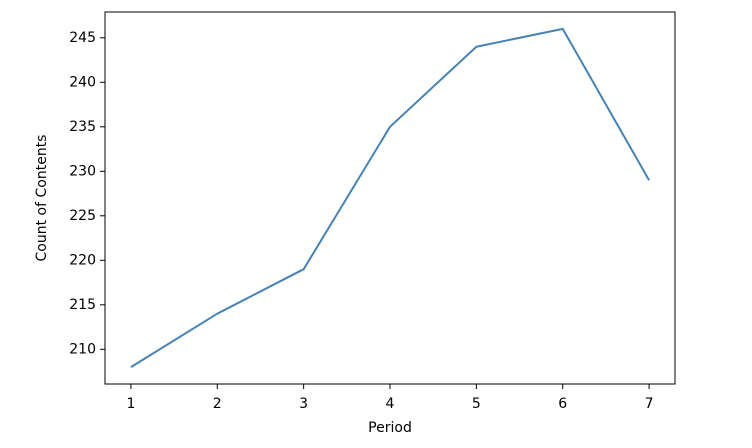 The image size is (752, 448). What do you see at coordinates (390, 428) in the screenshot?
I see `x-axis-label: Period` at bounding box center [390, 428].